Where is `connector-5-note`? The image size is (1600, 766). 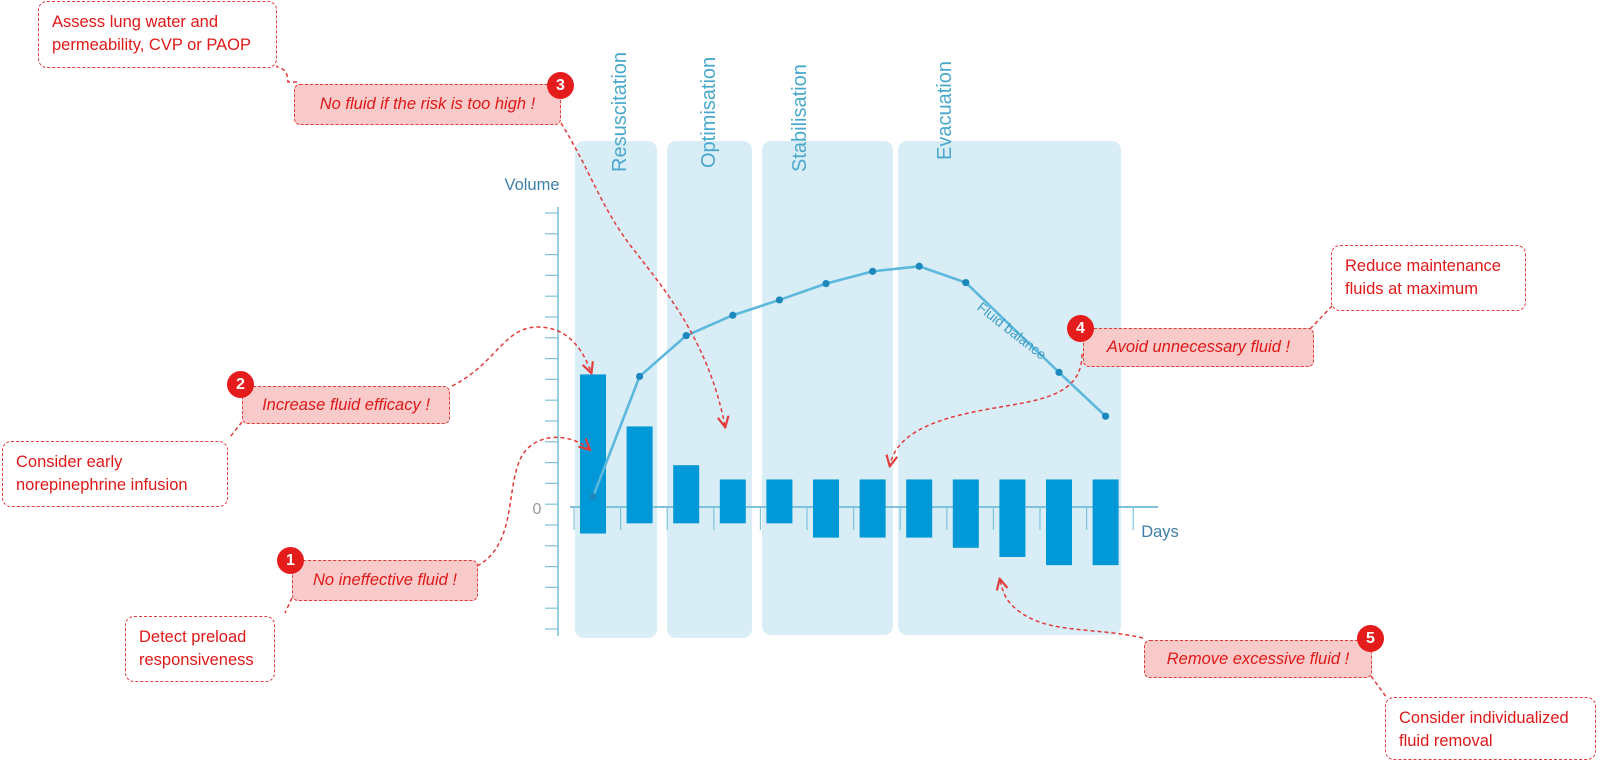
connector-5-note is located at coordinates (1379, 687).